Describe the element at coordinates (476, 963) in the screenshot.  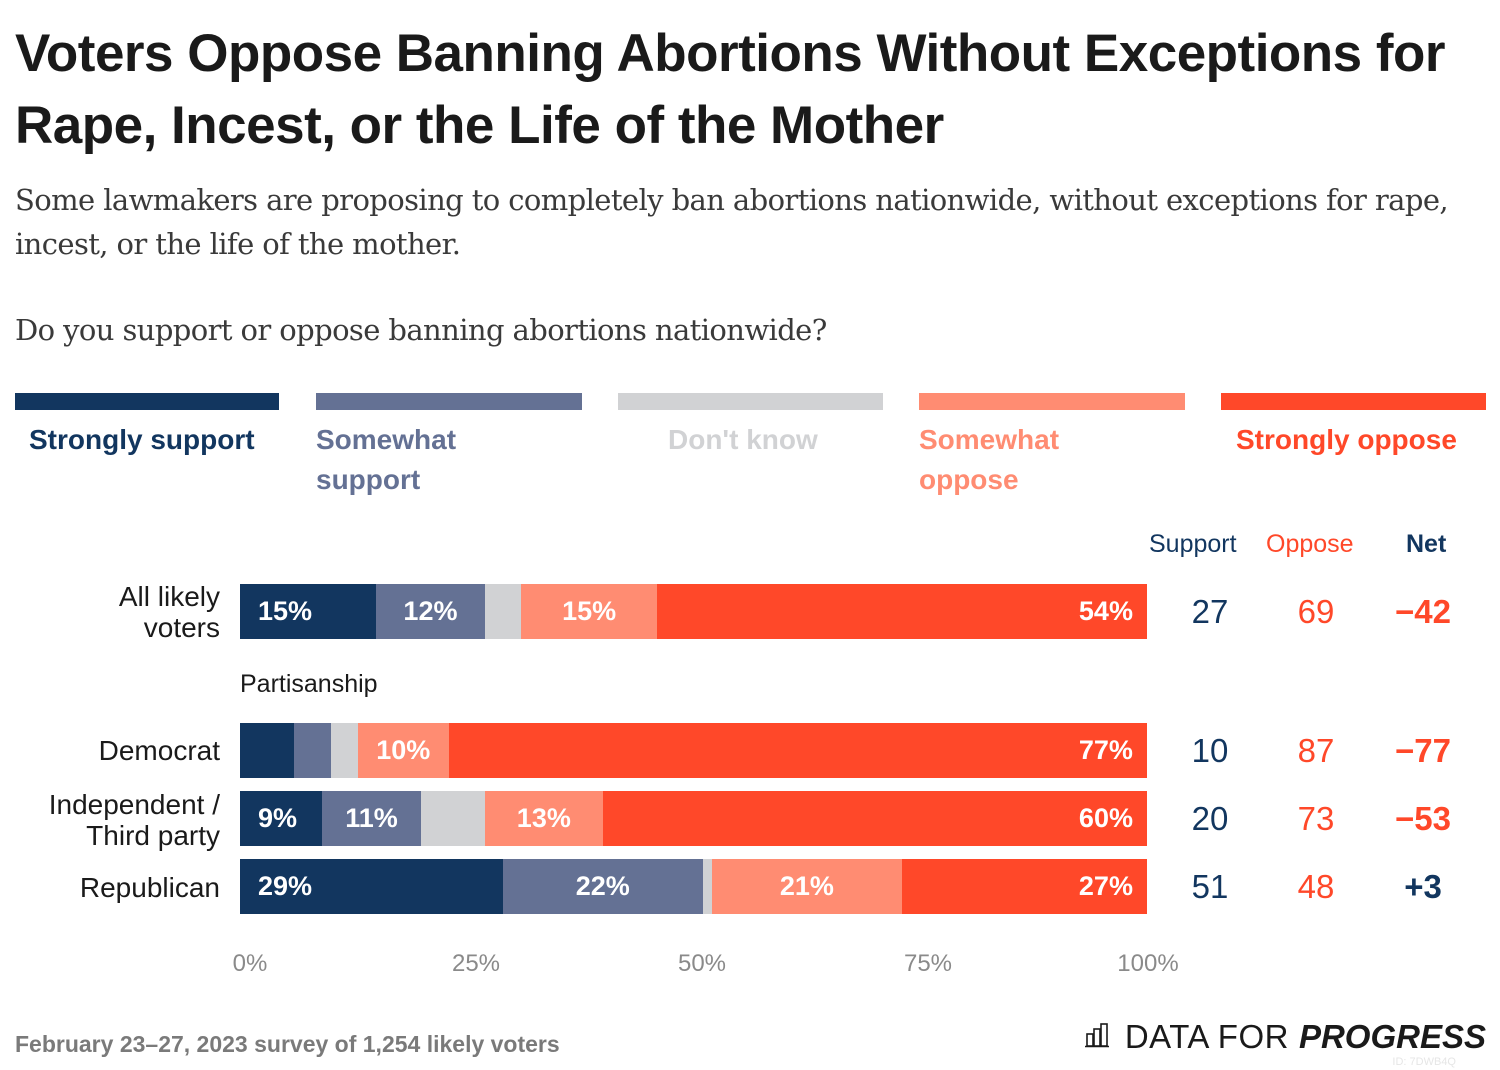
I see `x-tick: 25%` at that location.